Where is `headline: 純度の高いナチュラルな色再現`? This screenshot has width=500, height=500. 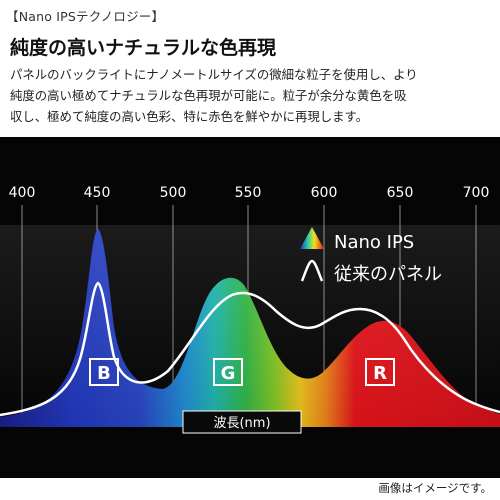 headline: 純度の高いナチュラルな色再現 is located at coordinates (143, 48).